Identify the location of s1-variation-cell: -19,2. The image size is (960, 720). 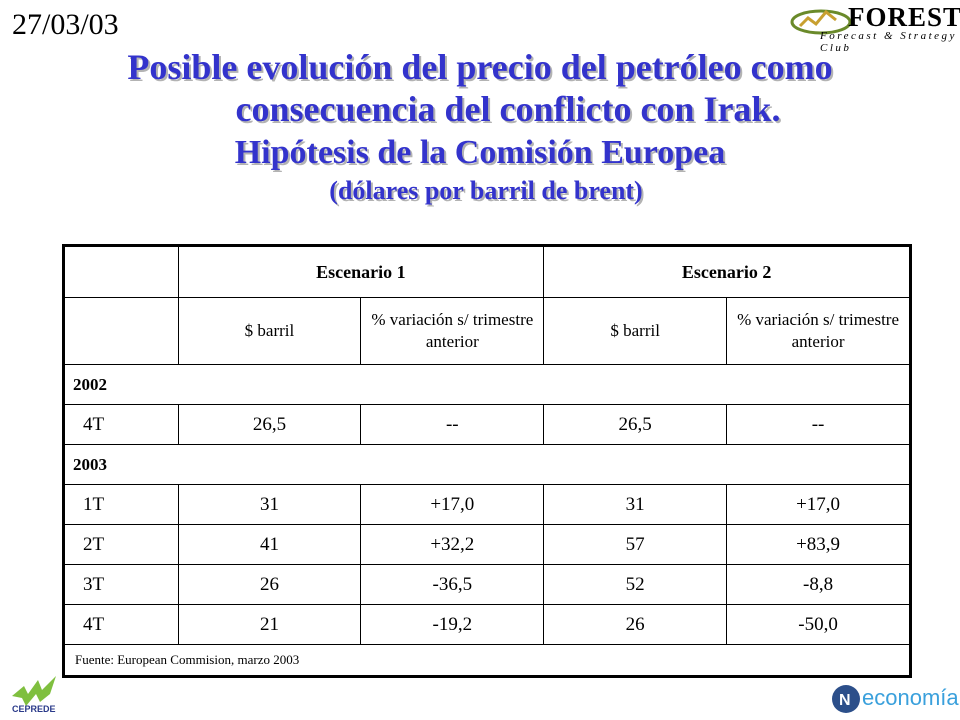
(452, 624).